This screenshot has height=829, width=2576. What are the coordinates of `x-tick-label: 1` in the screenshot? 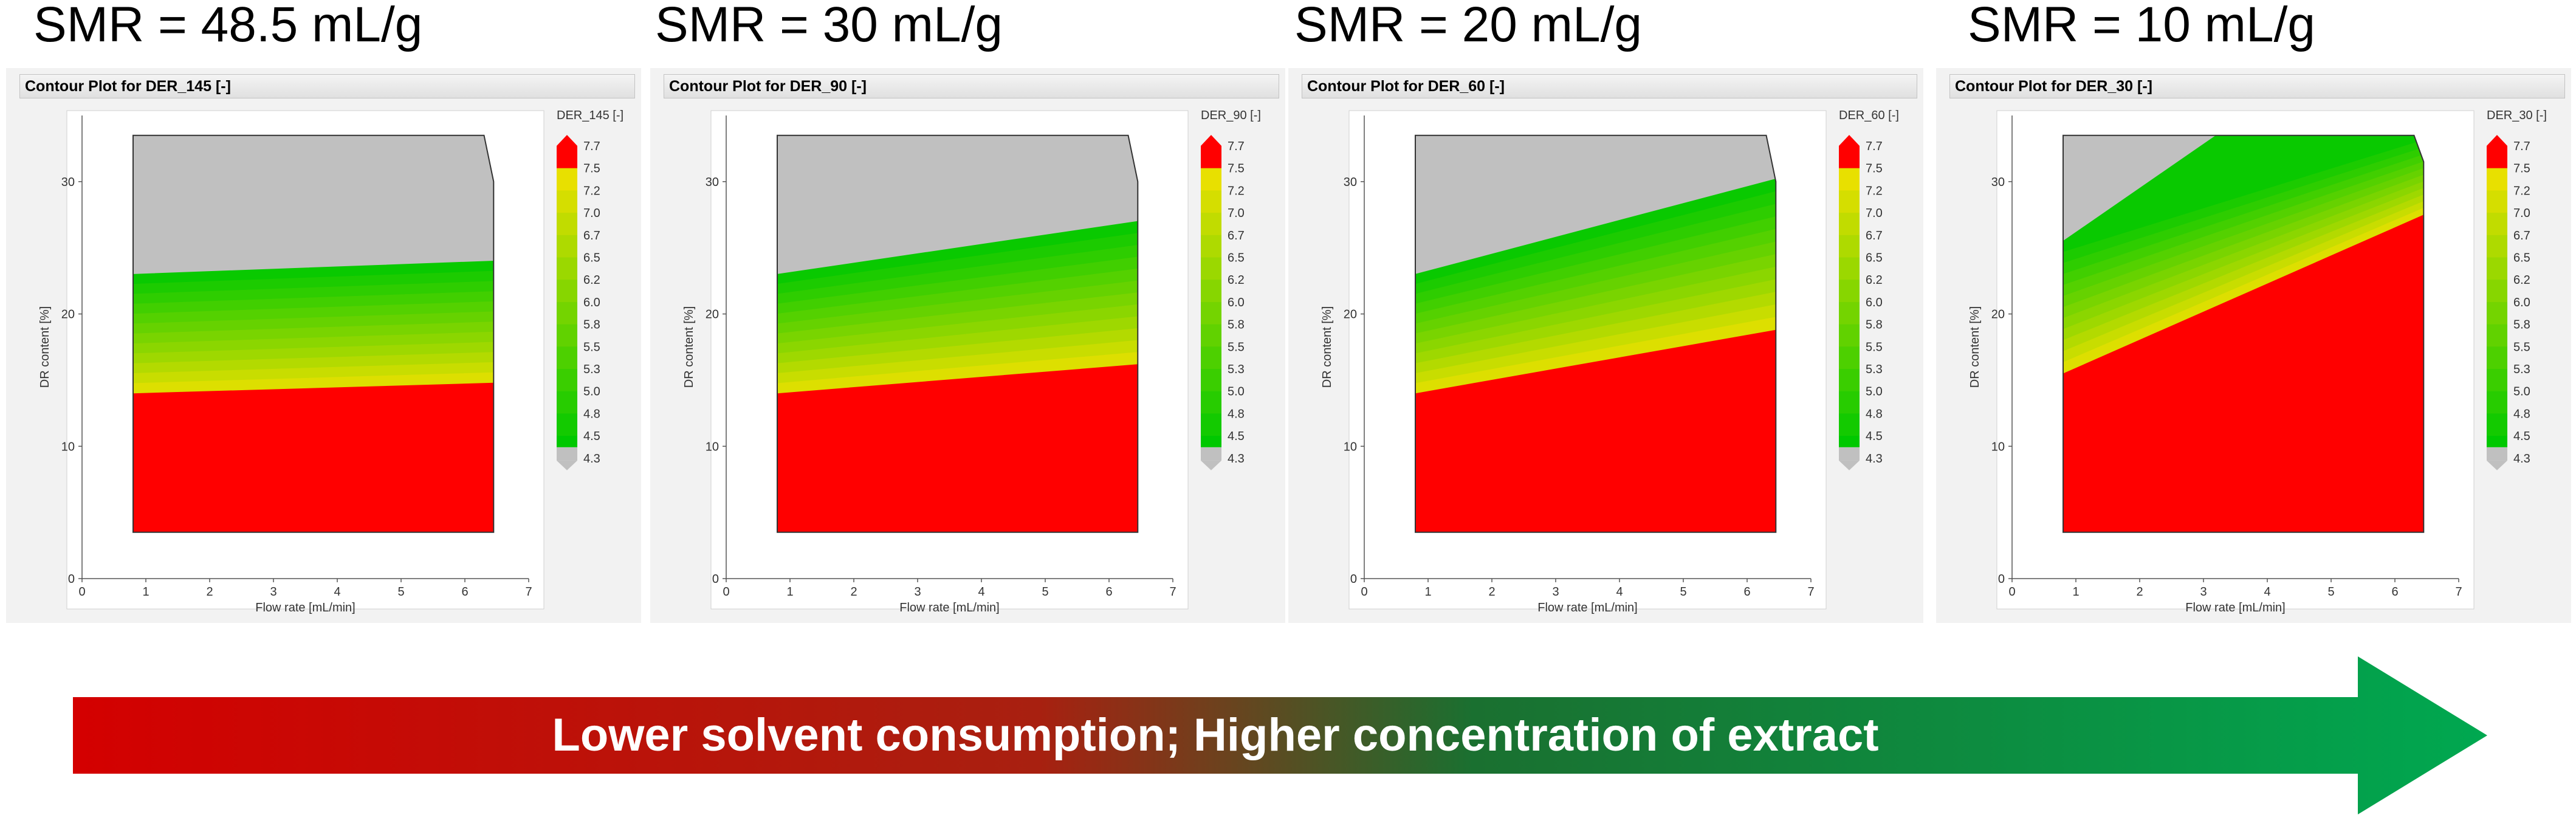 It's located at (2075, 592).